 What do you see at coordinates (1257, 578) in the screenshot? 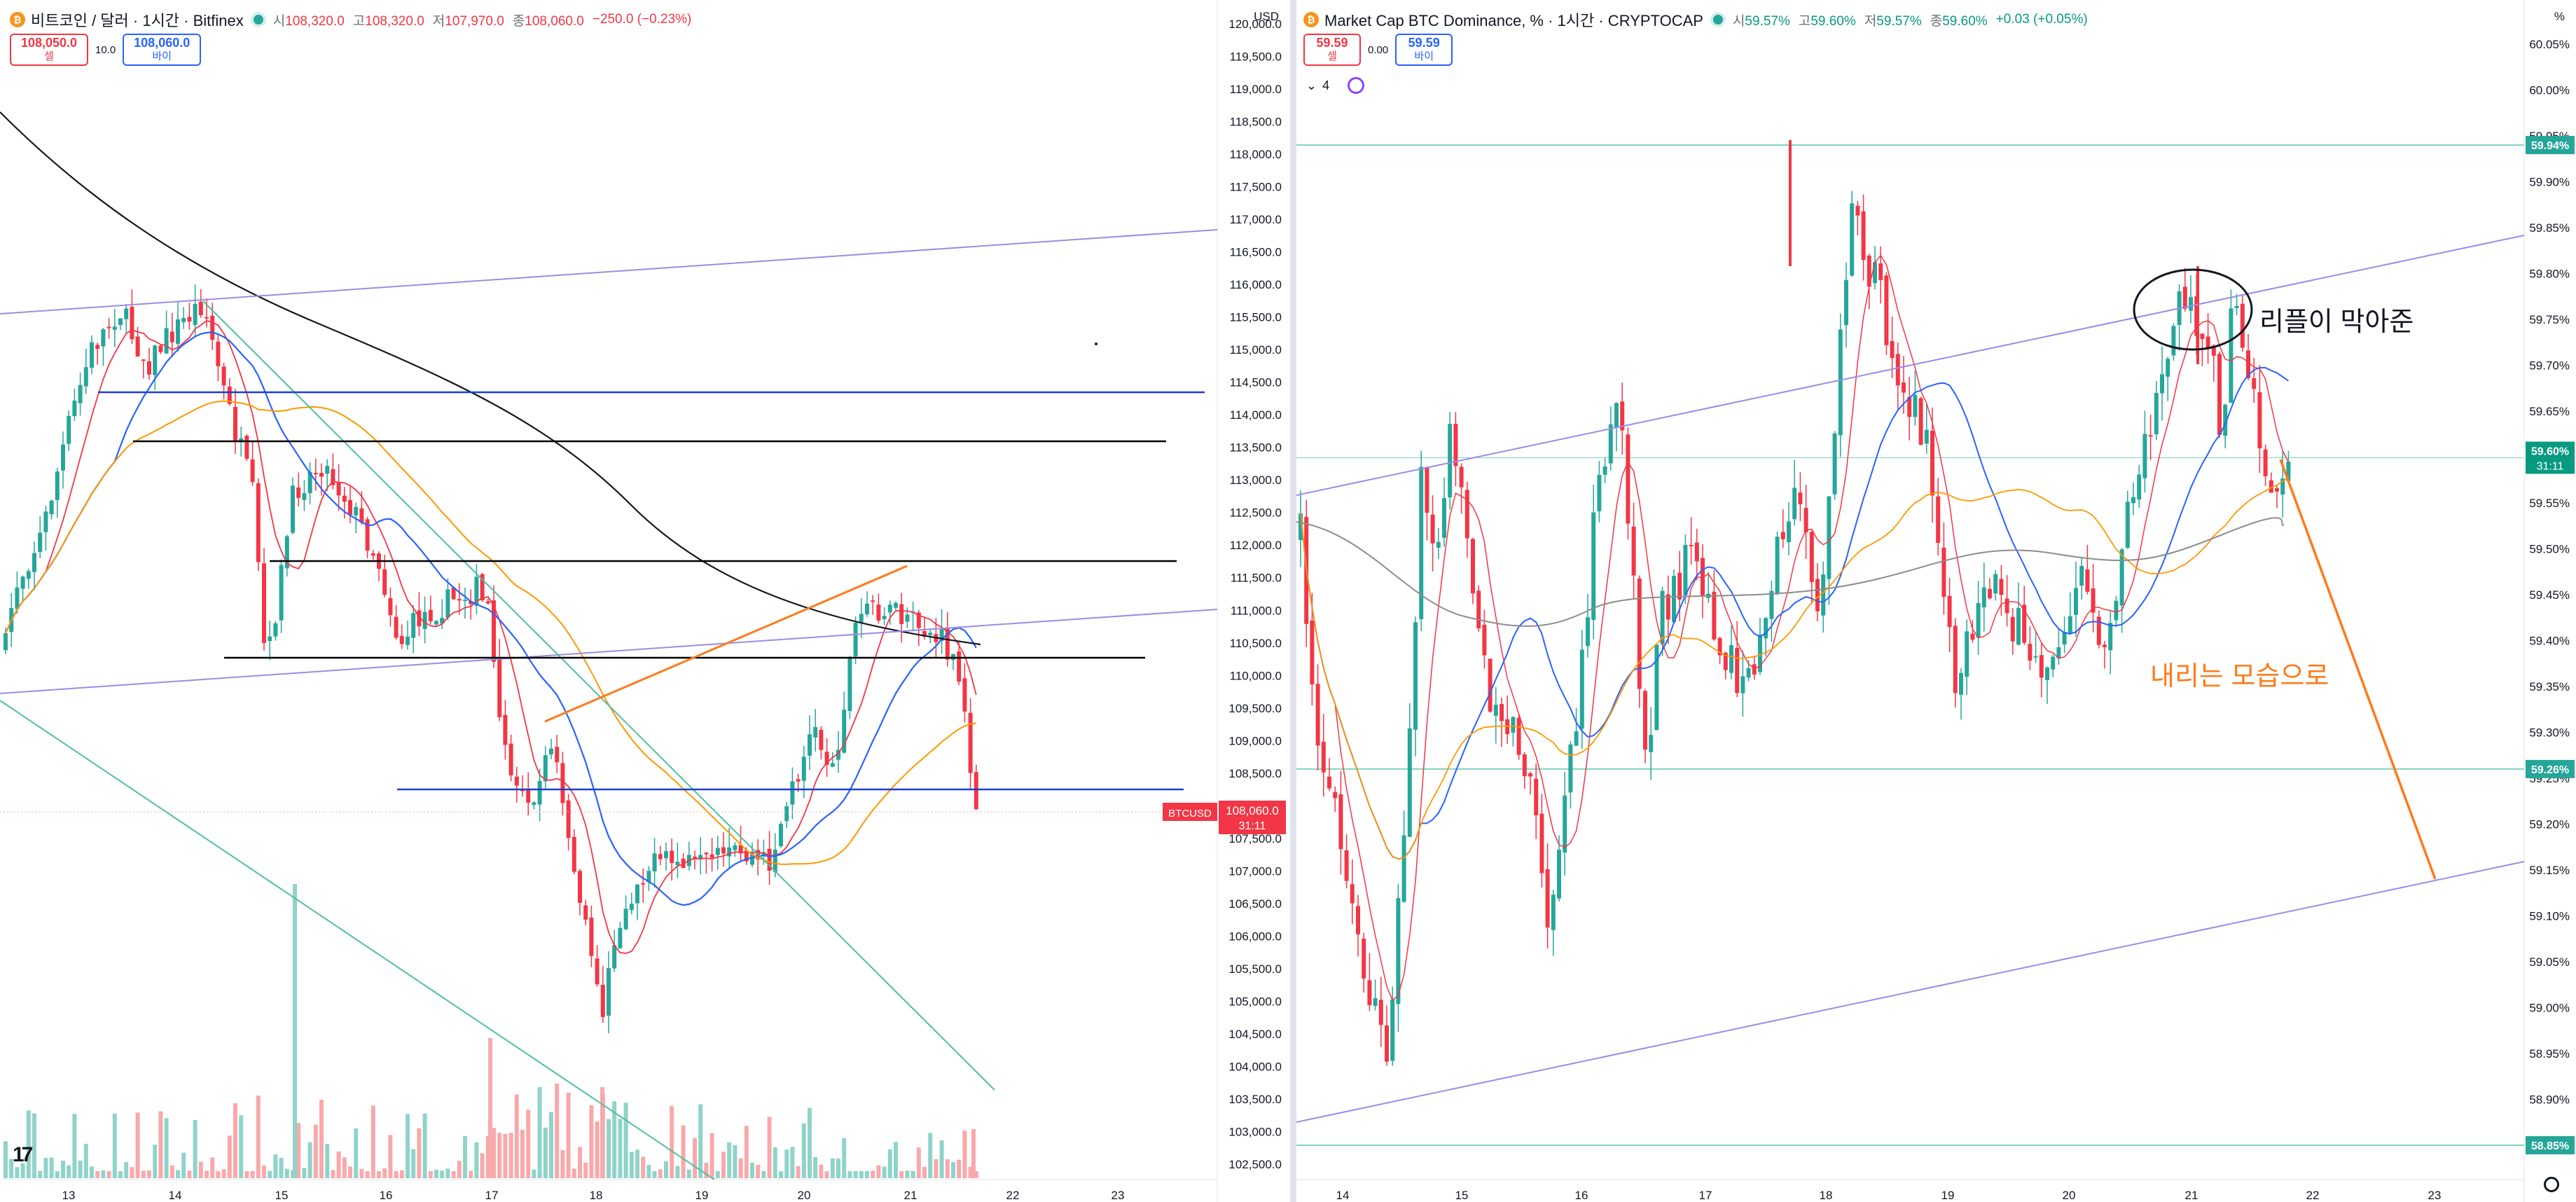
I see `price-tick-label: 111,500.0` at bounding box center [1257, 578].